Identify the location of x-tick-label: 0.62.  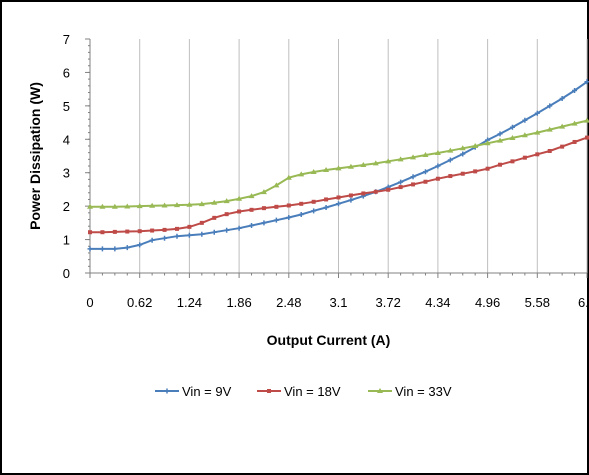
(139, 302).